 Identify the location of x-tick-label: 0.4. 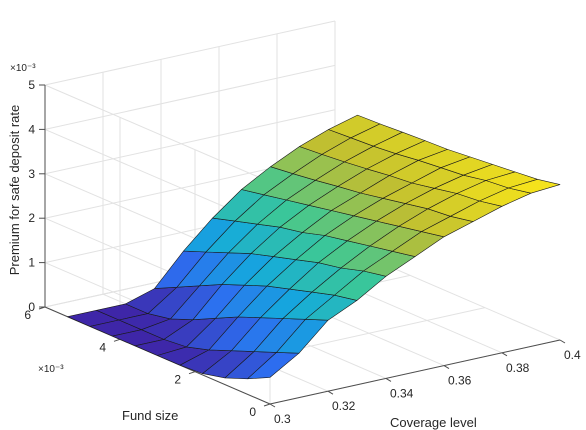
(572, 355).